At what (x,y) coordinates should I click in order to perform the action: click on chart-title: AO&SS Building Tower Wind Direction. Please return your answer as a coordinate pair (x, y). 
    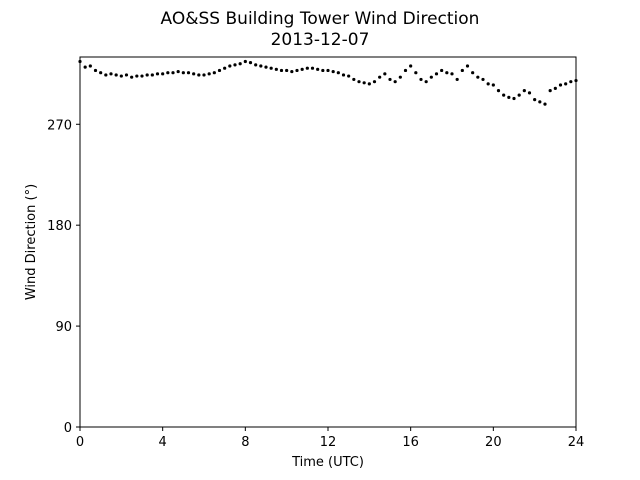
    Looking at the image, I should click on (320, 19).